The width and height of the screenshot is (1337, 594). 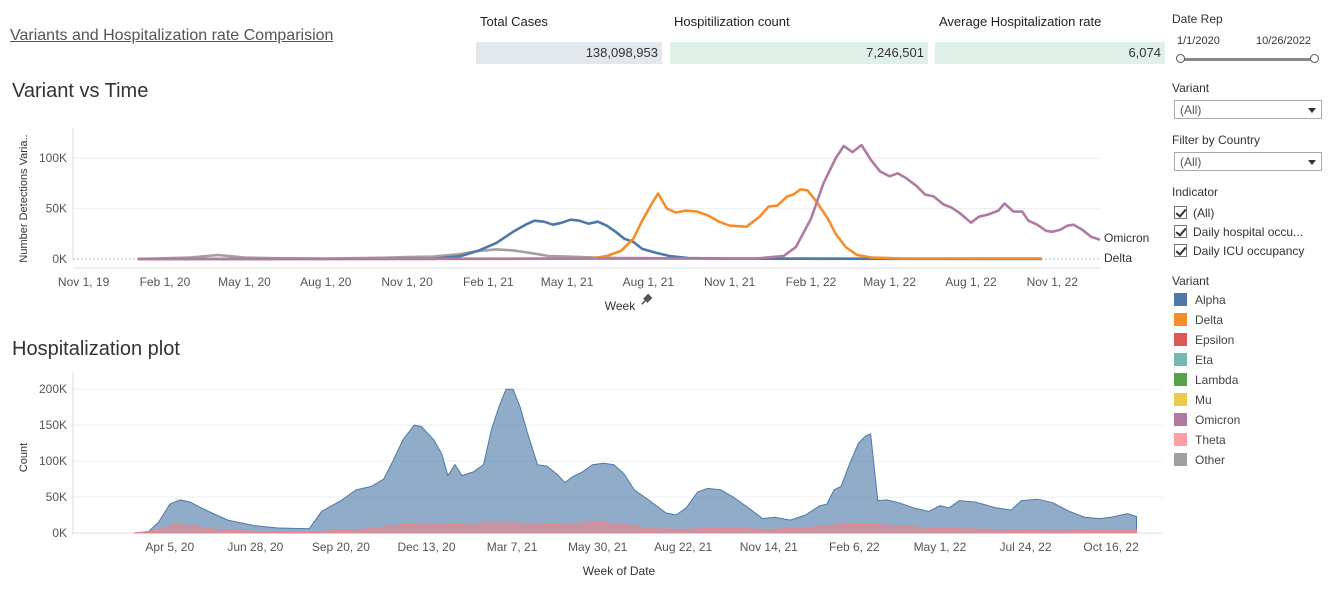 I want to click on country-dropdown: (All), so click(x=1248, y=161).